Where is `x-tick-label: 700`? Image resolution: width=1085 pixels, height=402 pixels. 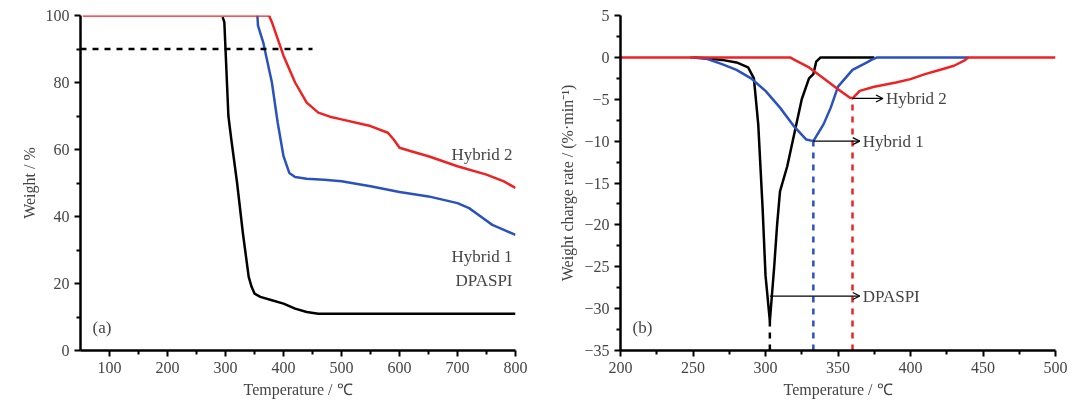
x-tick-label: 700 is located at coordinates (457, 367).